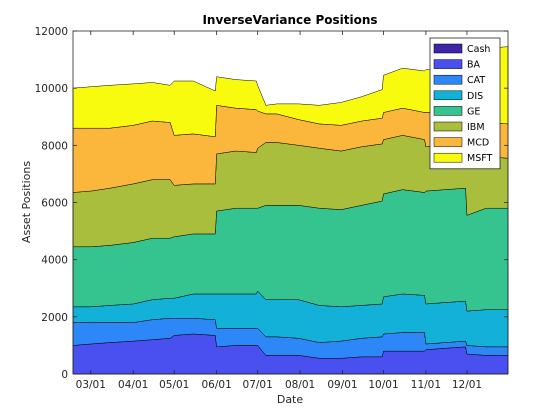  What do you see at coordinates (54, 261) in the screenshot?
I see `y-tick-label: 4000` at bounding box center [54, 261].